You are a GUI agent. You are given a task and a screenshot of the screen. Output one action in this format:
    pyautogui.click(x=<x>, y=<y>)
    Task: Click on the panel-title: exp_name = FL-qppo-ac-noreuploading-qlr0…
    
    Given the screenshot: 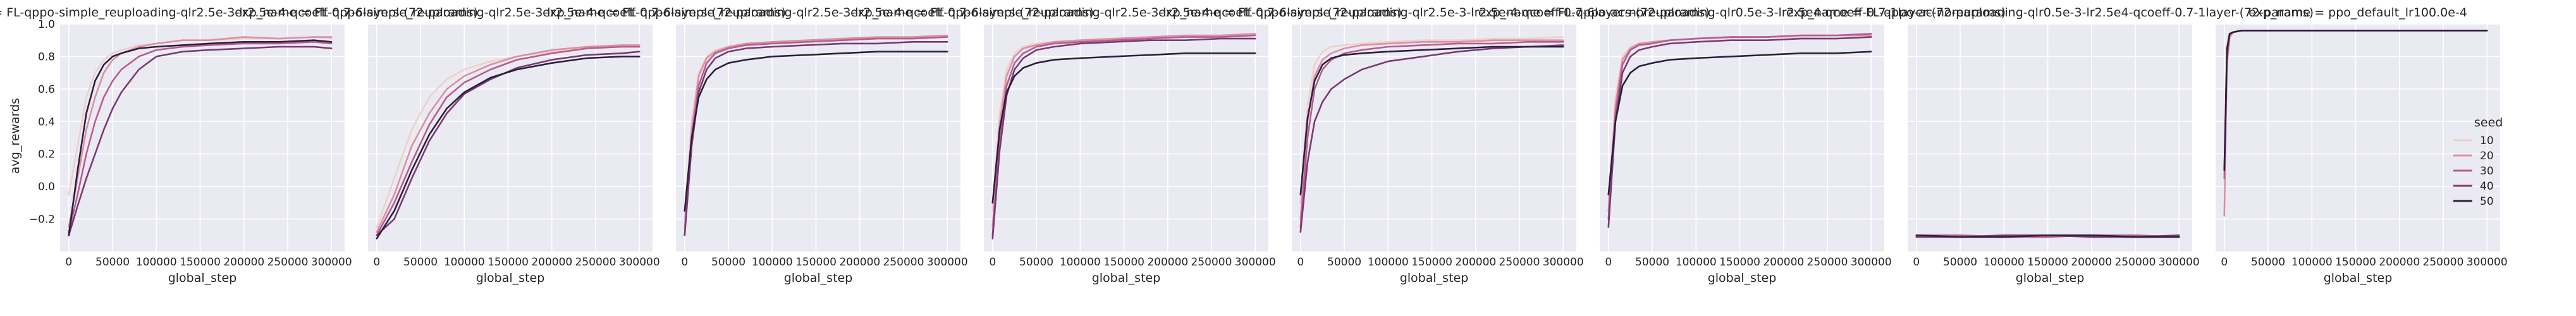 What is the action you would take?
    pyautogui.click(x=2050, y=13)
    